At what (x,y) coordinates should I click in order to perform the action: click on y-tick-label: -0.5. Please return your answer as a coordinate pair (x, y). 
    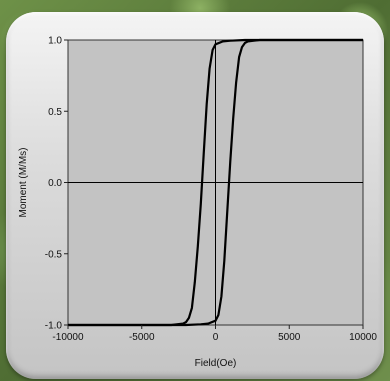
    Looking at the image, I should click on (54, 254).